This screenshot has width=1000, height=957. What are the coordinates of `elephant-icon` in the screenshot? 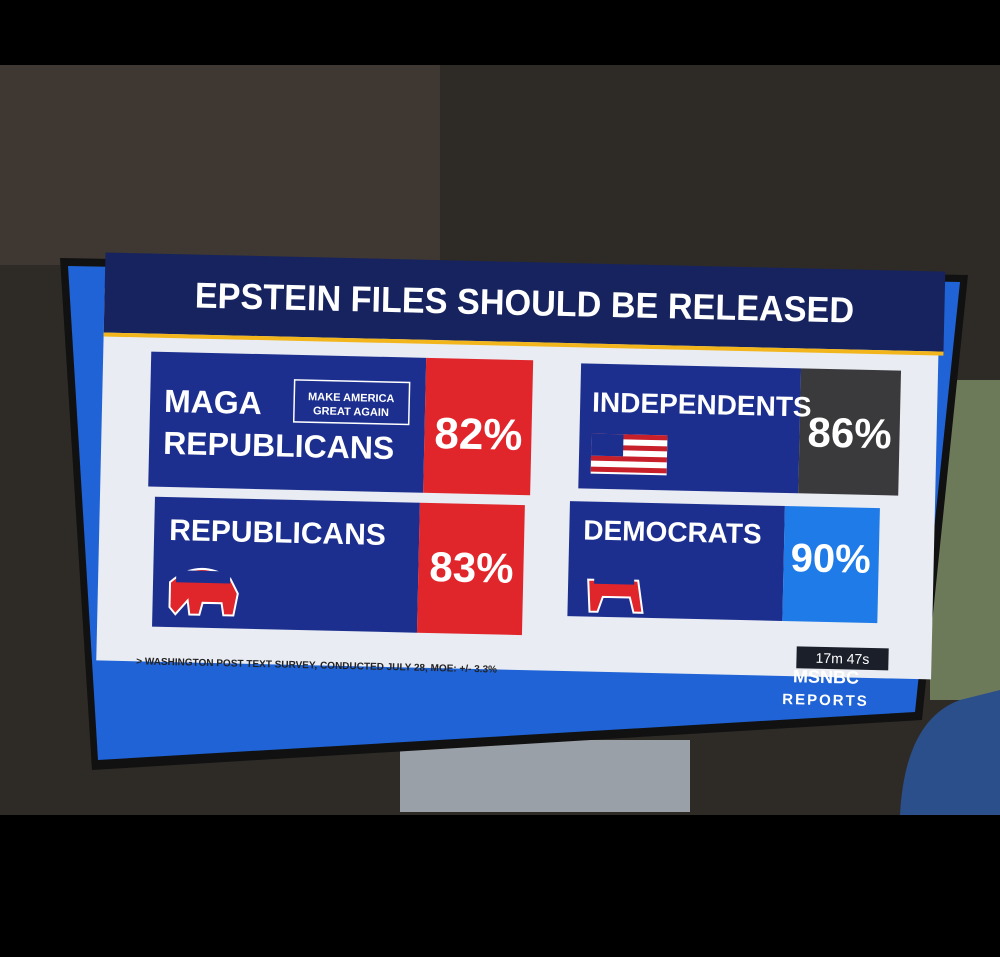 It's located at (203, 592).